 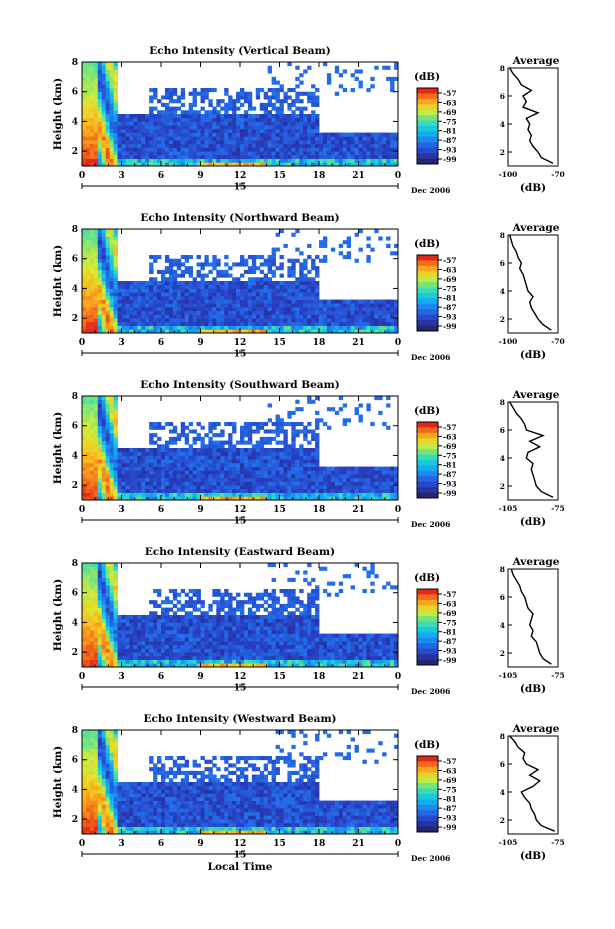 What do you see at coordinates (558, 174) in the screenshot?
I see `profile-x-tick-label: -70` at bounding box center [558, 174].